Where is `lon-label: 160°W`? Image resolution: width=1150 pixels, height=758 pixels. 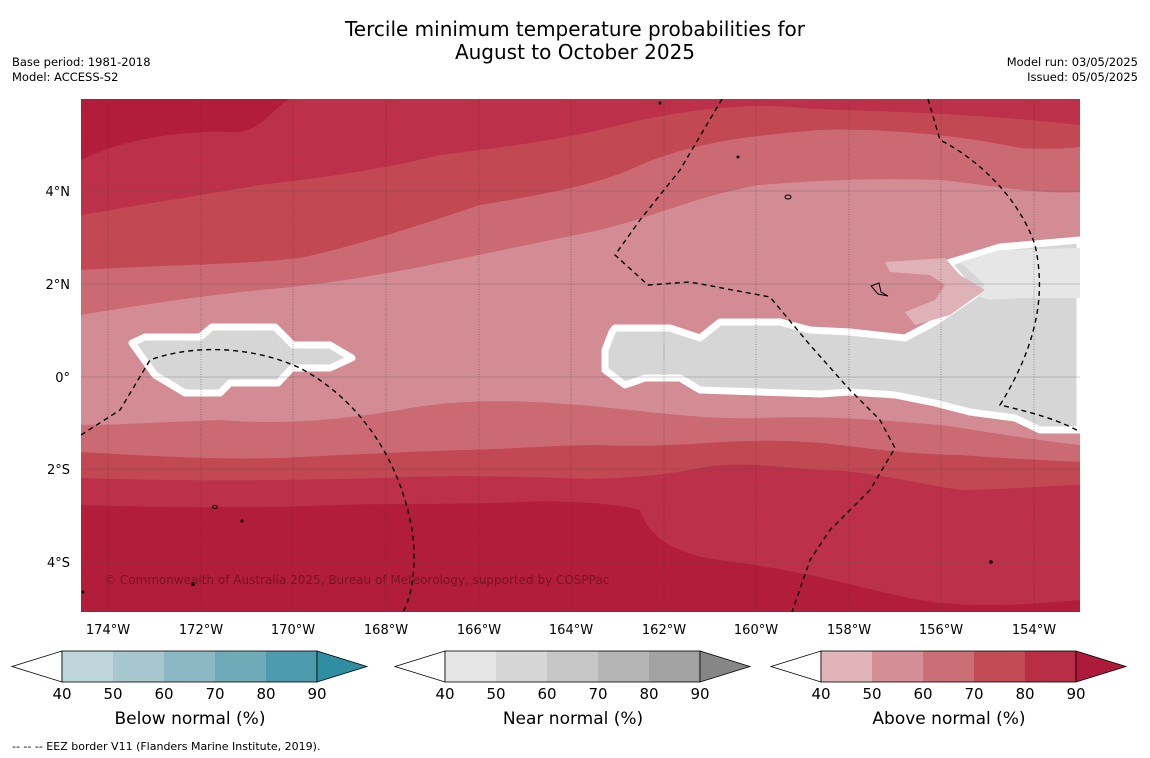 lon-label: 160°W is located at coordinates (756, 630).